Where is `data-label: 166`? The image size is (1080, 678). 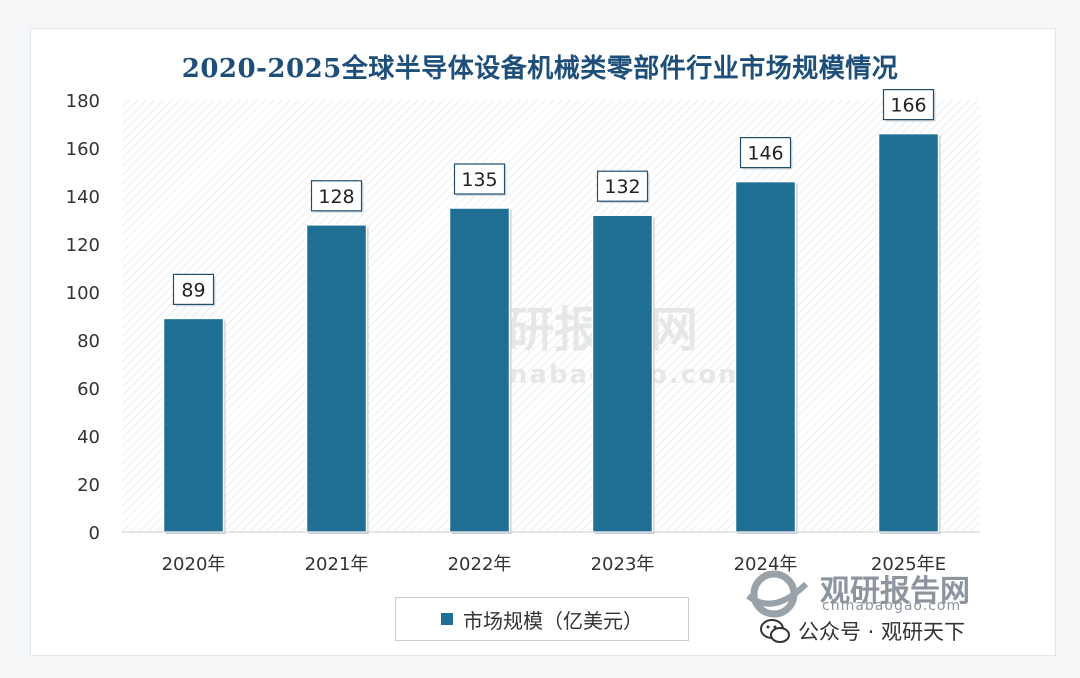
data-label: 166 is located at coordinates (908, 106).